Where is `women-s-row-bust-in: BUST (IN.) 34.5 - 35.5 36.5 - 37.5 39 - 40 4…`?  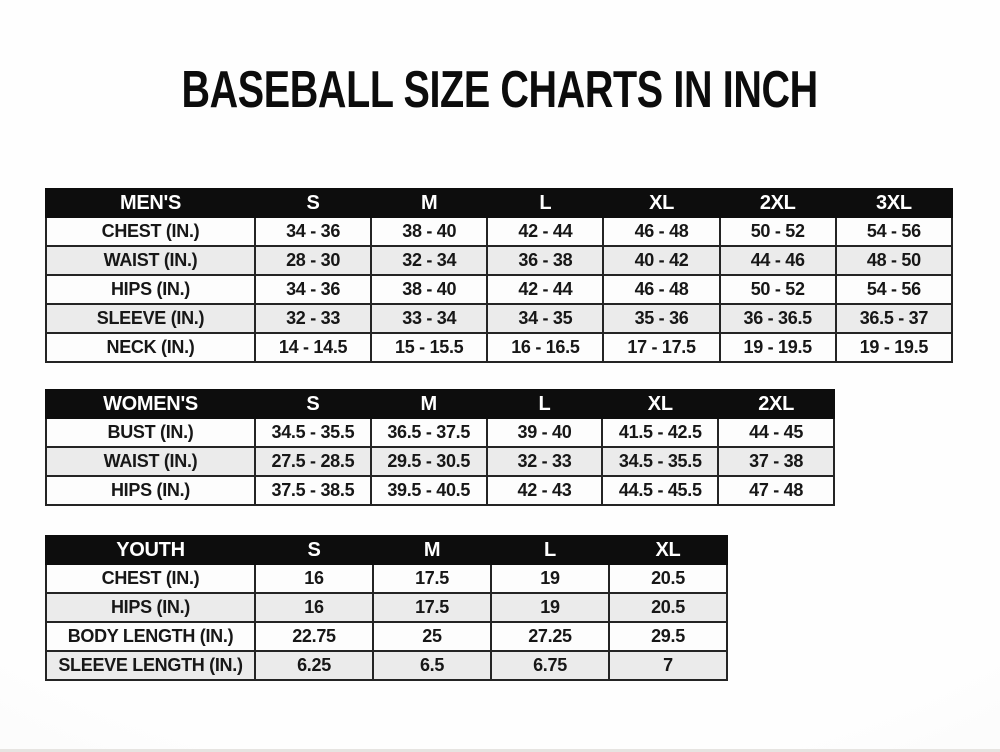 women-s-row-bust-in: BUST (IN.) 34.5 - 35.5 36.5 - 37.5 39 - 40 4… is located at coordinates (440, 432).